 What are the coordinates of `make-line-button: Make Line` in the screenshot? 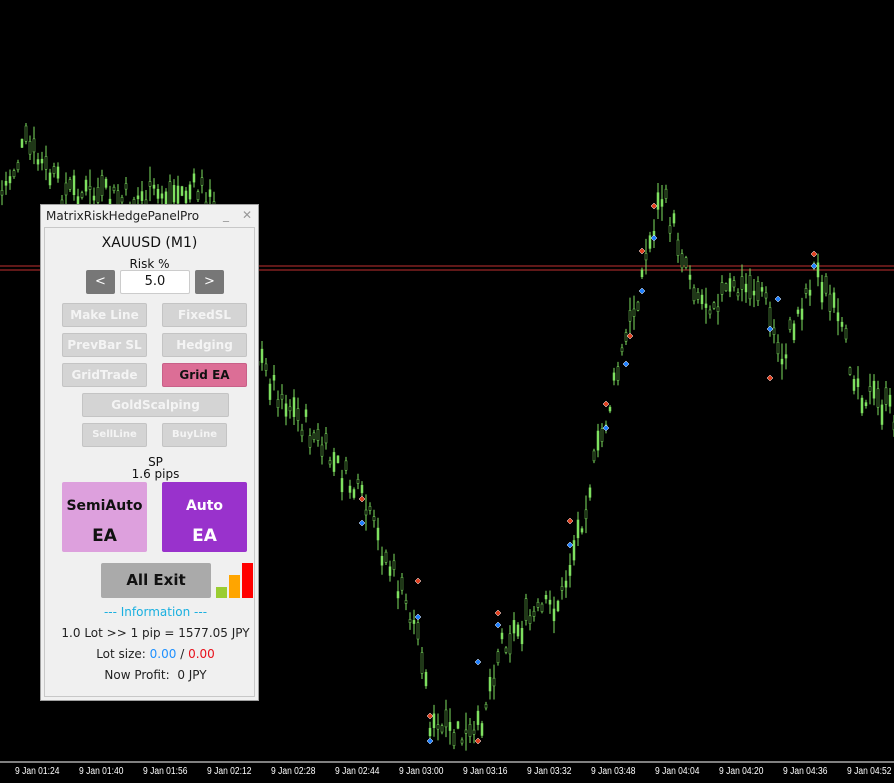 It's located at (104, 315).